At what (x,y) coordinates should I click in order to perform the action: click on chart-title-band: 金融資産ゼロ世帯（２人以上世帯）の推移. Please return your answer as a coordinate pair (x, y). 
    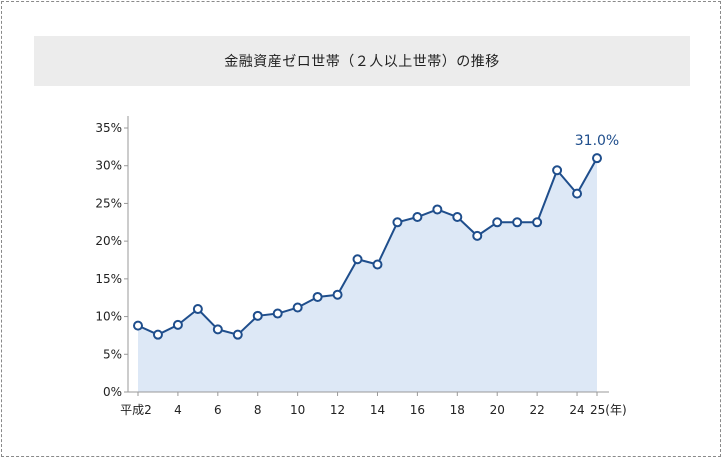
    Looking at the image, I should click on (362, 61).